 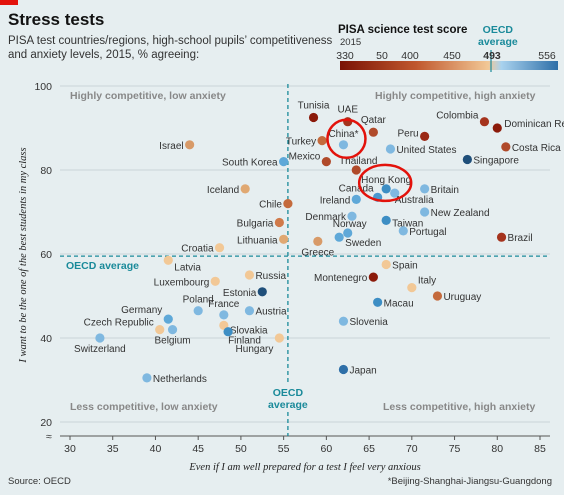 I want to click on x-tick-label: 80, so click(x=497, y=449).